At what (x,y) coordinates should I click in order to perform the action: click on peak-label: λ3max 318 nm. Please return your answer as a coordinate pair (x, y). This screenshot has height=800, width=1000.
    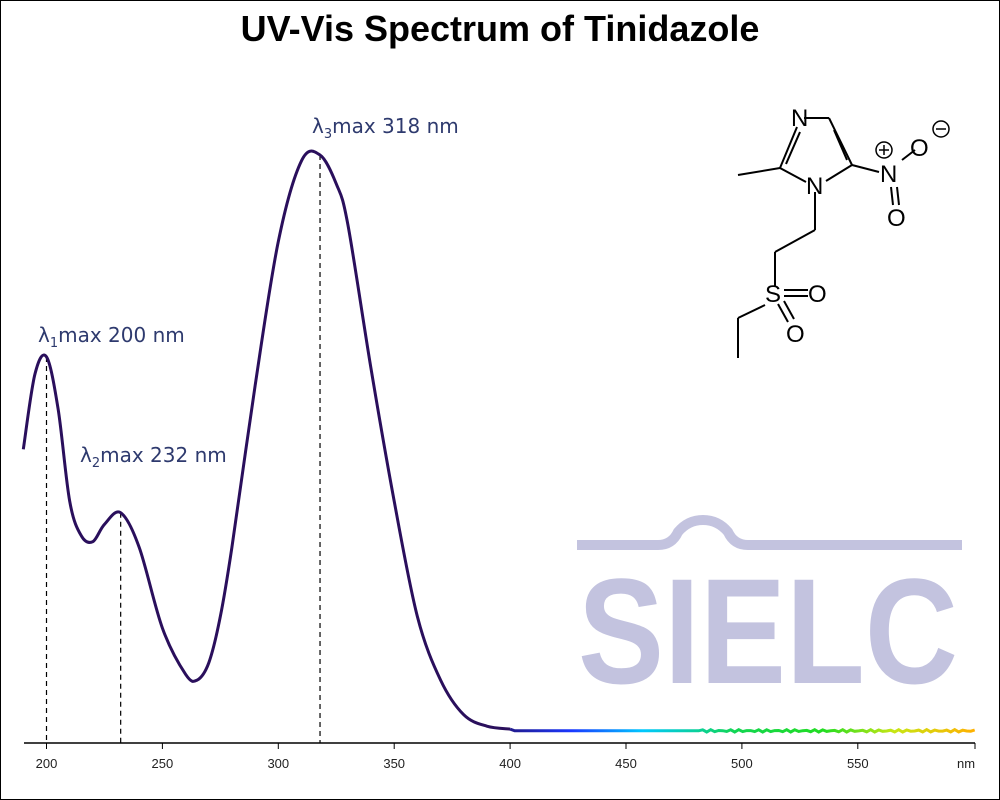
    Looking at the image, I should click on (385, 128).